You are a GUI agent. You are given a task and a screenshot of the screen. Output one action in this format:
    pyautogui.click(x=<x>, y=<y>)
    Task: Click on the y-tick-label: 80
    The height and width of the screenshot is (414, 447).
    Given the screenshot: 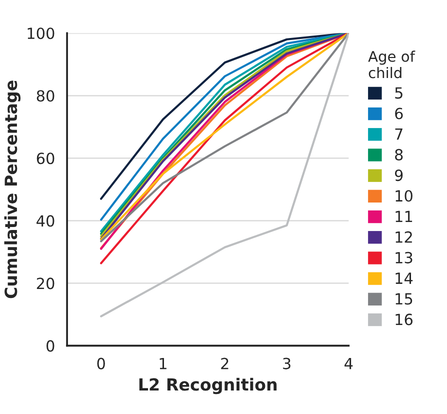 What is the action you would take?
    pyautogui.click(x=45, y=96)
    